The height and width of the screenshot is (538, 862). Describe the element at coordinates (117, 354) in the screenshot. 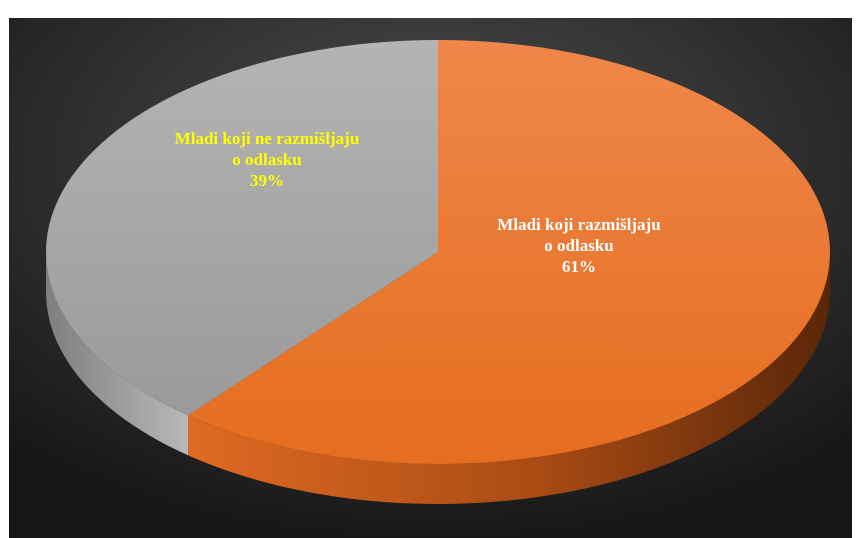

I see `slice-gray-side` at that location.